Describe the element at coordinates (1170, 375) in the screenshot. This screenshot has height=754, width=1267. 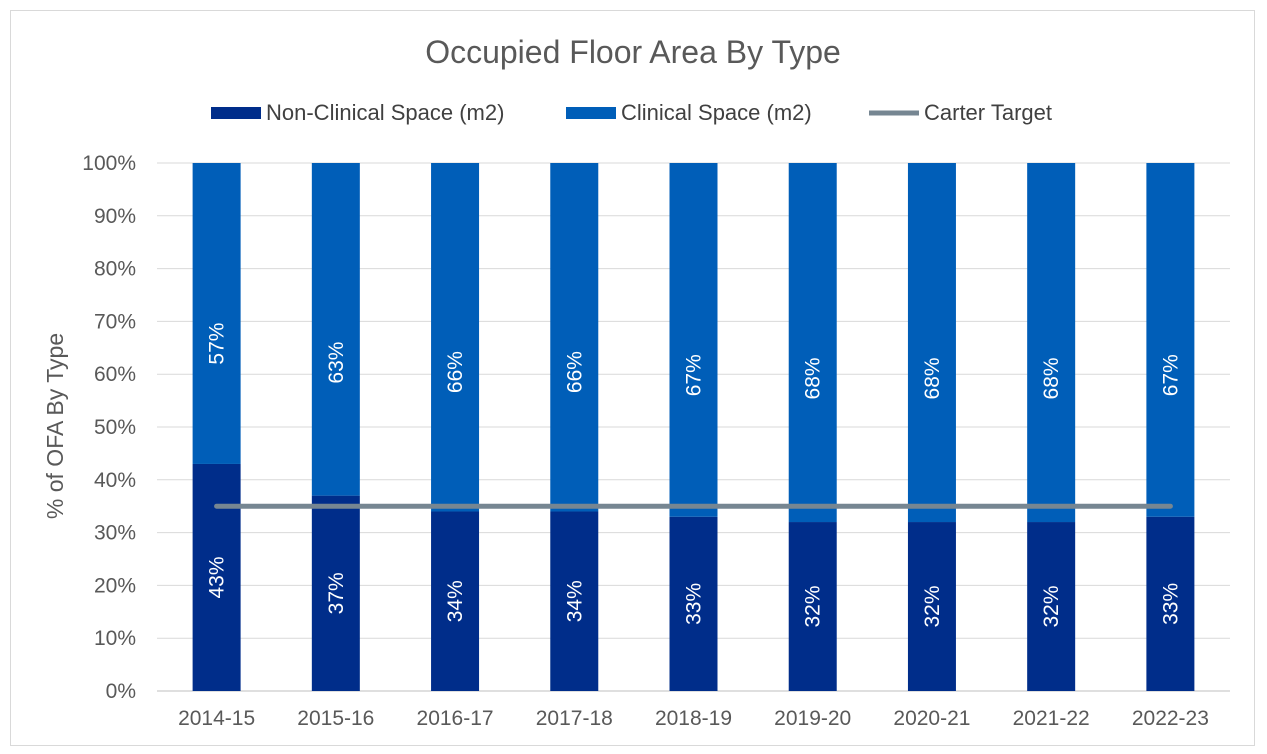
I see `data-label-clinical-2022-23: 67%` at that location.